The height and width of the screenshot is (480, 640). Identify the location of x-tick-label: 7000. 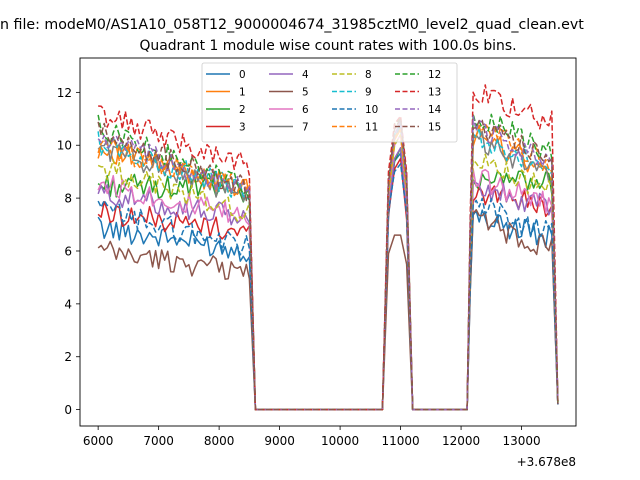
(158, 441).